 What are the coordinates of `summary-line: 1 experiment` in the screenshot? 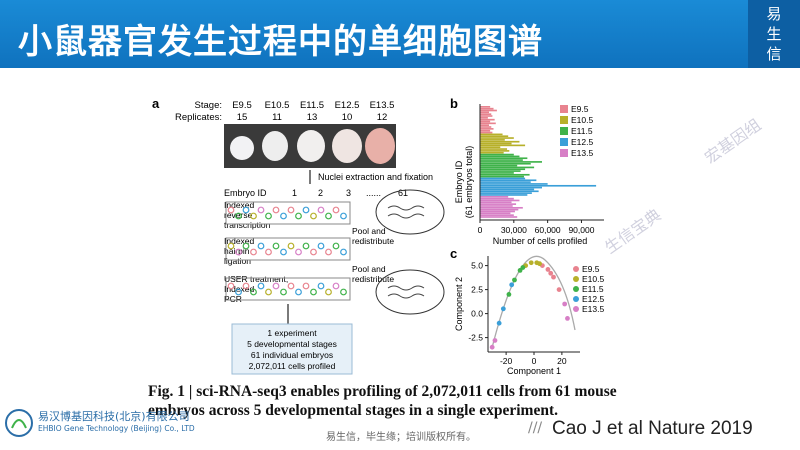 It's located at (292, 333).